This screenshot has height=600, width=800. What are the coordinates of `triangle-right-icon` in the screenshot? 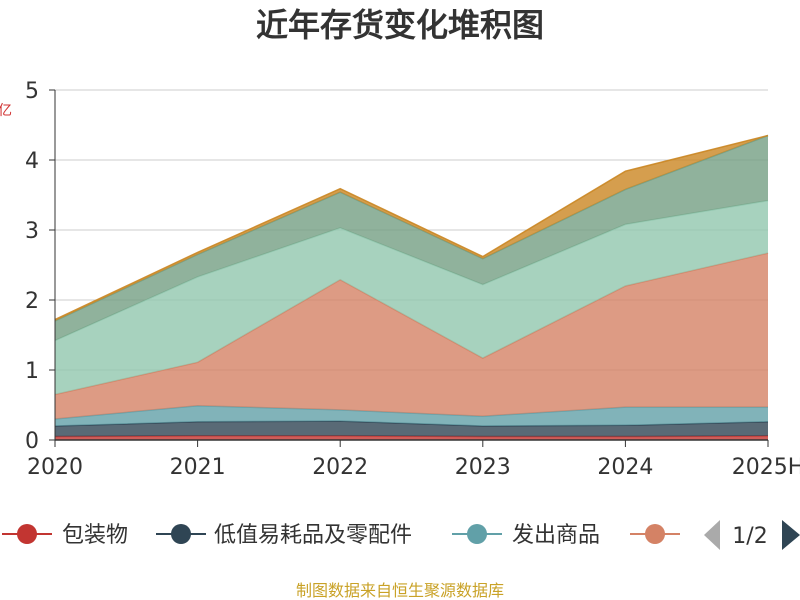 It's located at (791, 535).